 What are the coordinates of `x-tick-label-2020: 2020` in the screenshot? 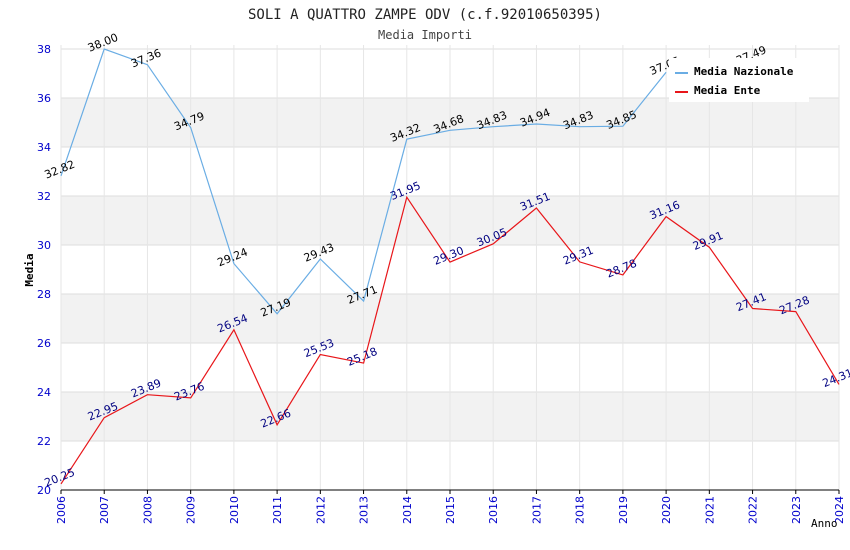 It's located at (666, 510).